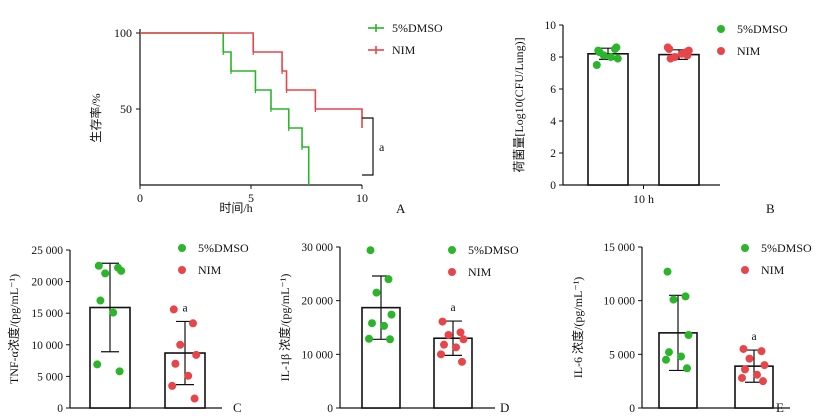 This screenshot has width=820, height=420. I want to click on y-axis-title: IL-6 浓度/(pg/mL⁻¹), so click(577, 328).